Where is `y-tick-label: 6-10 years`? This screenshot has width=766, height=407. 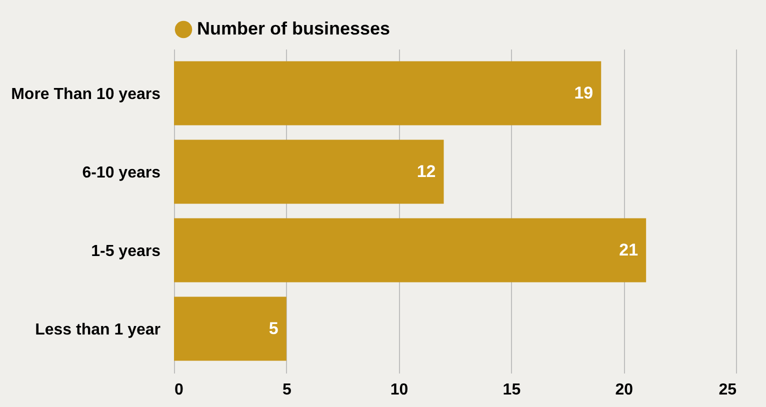
y-tick-label: 6-10 years is located at coordinates (121, 173).